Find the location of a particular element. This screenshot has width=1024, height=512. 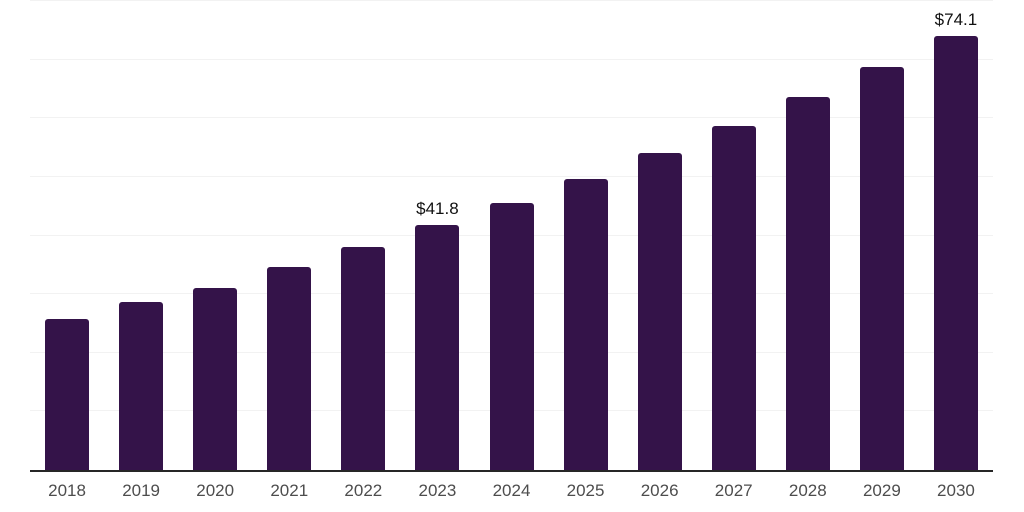

x-tick-2025: 2025 is located at coordinates (585, 490).